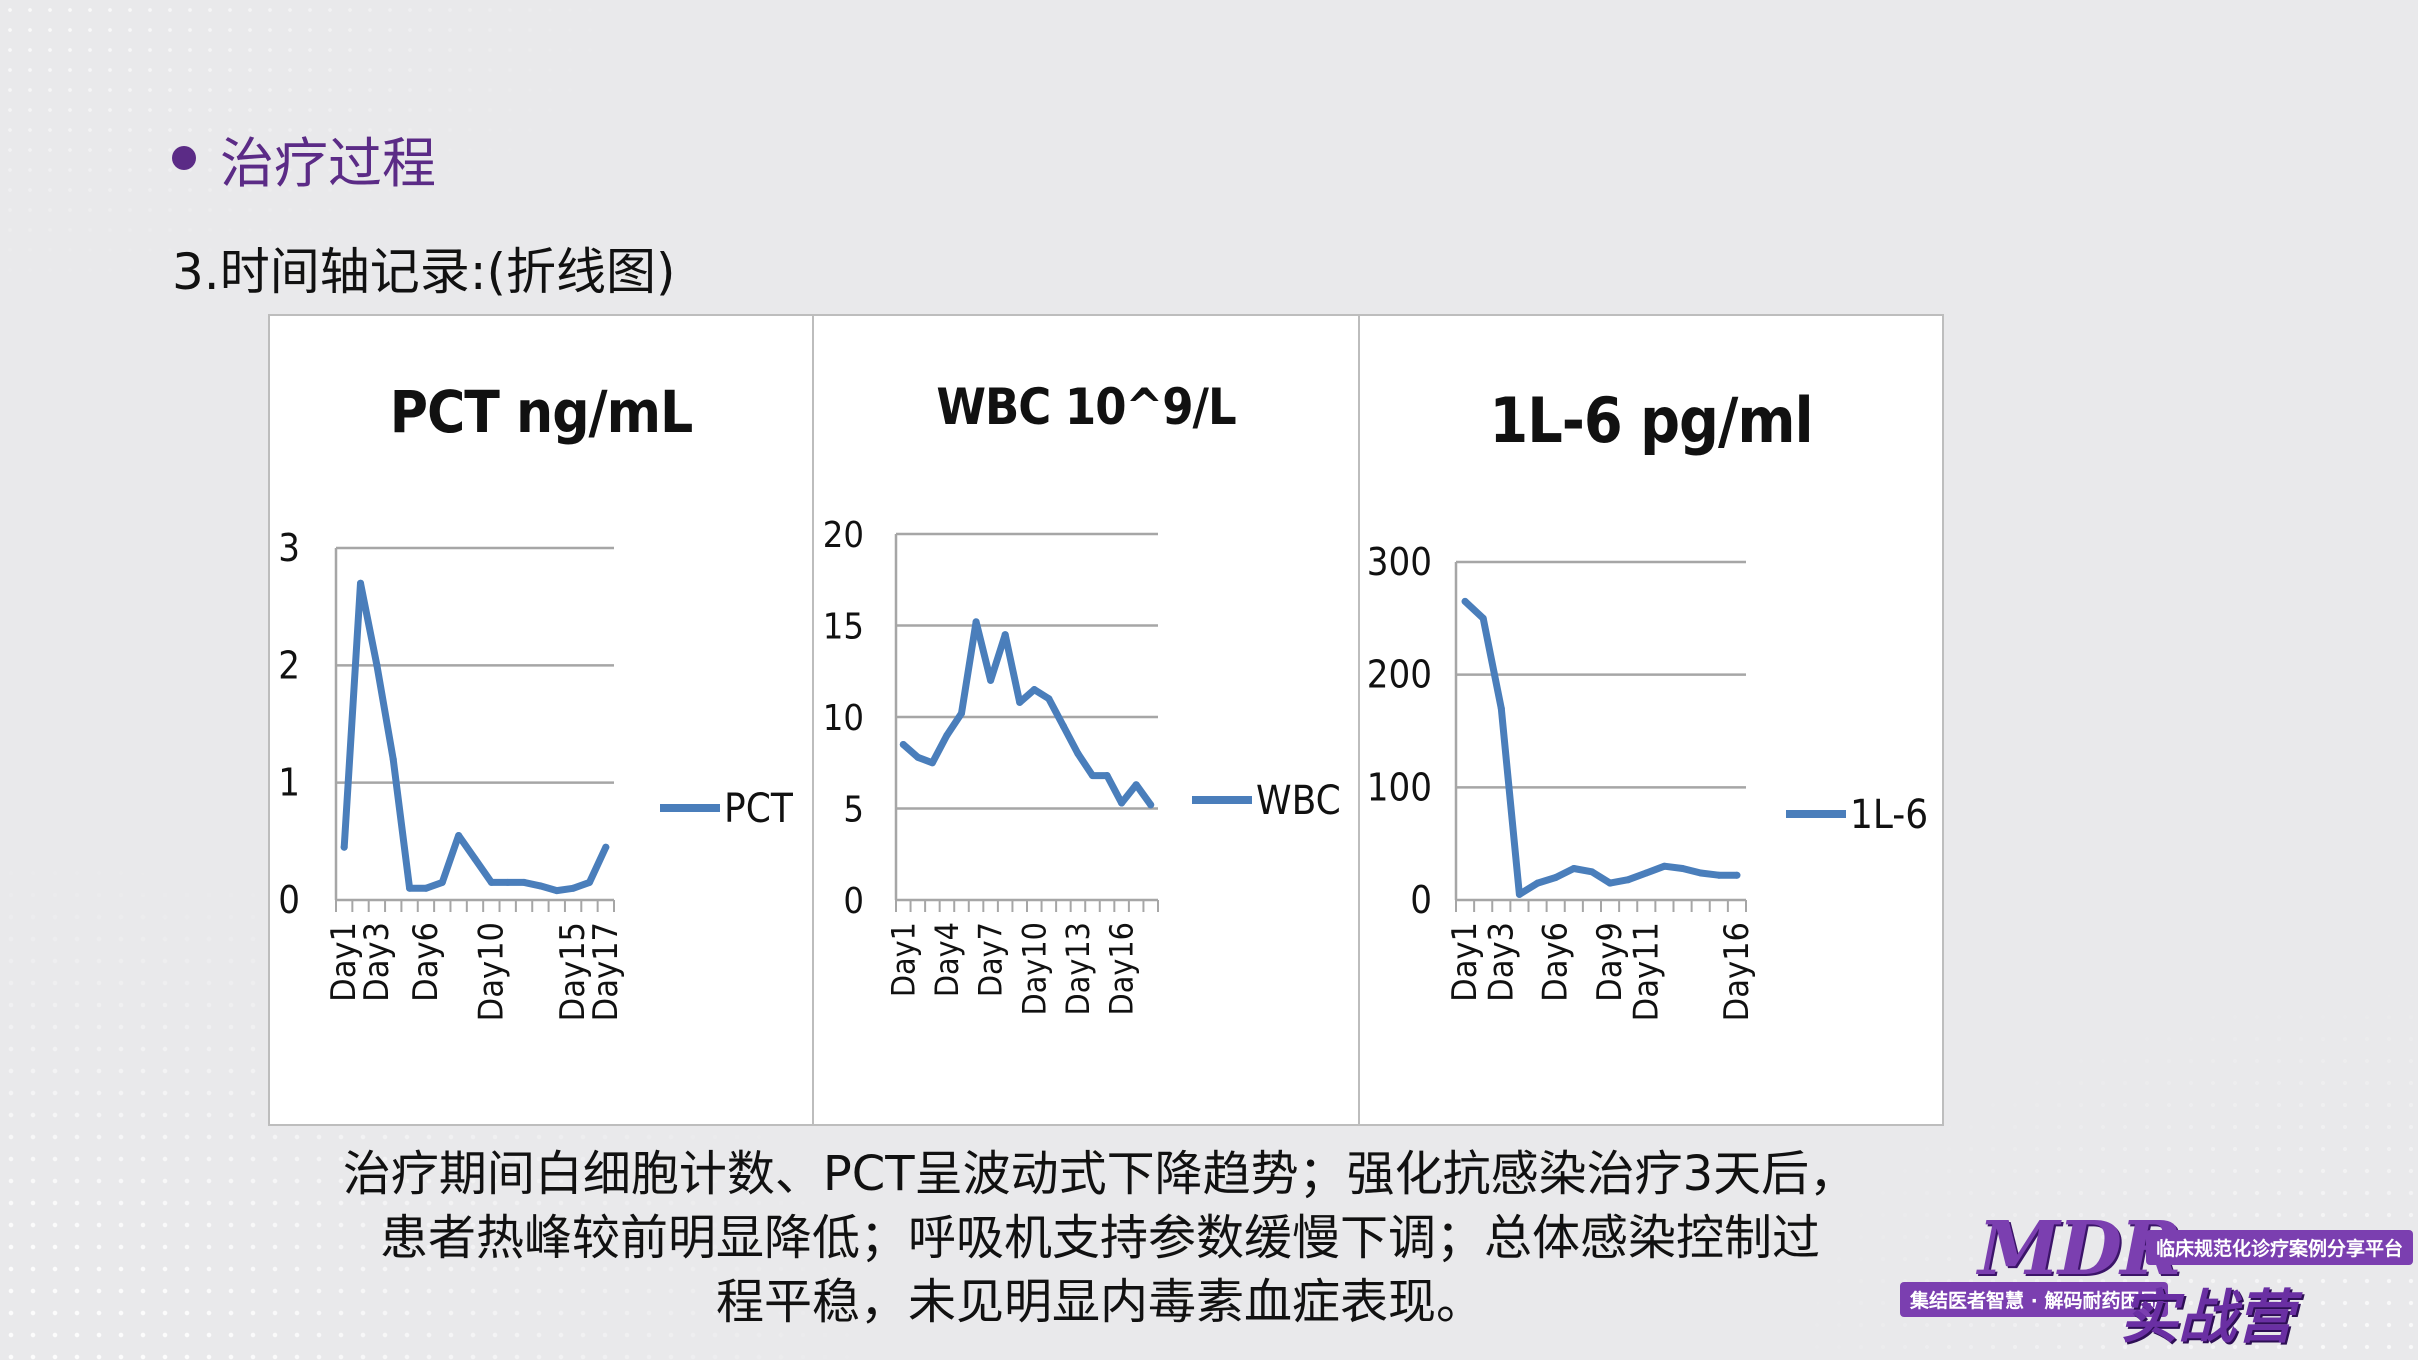 Image resolution: width=2418 pixels, height=1360 pixels. Describe the element at coordinates (1086, 407) in the screenshot. I see `chart-title-wbc: WBC 10^9/L` at that location.